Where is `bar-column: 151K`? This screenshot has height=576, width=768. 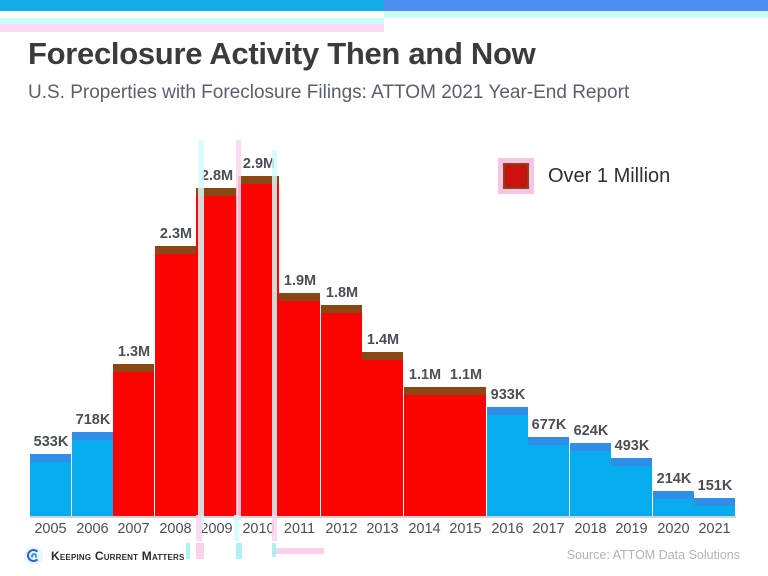 bar-column: 151K is located at coordinates (714, 497).